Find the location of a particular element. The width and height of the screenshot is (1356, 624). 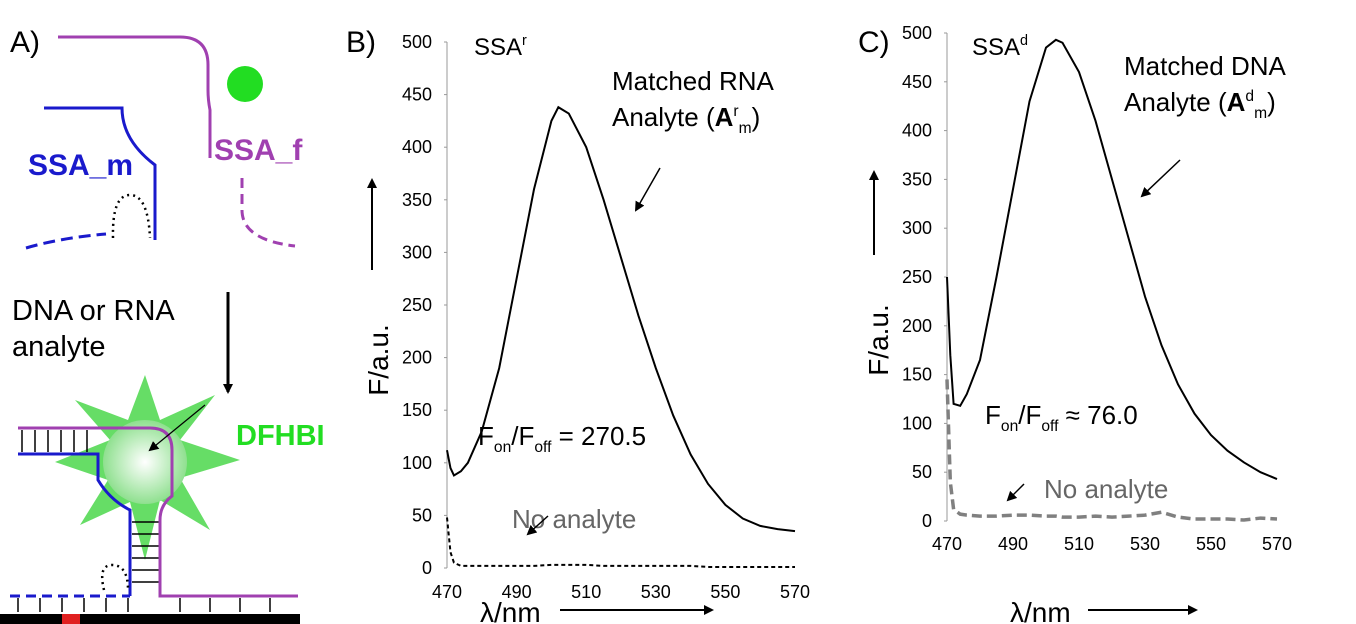

strand-f is located at coordinates (135, 96).